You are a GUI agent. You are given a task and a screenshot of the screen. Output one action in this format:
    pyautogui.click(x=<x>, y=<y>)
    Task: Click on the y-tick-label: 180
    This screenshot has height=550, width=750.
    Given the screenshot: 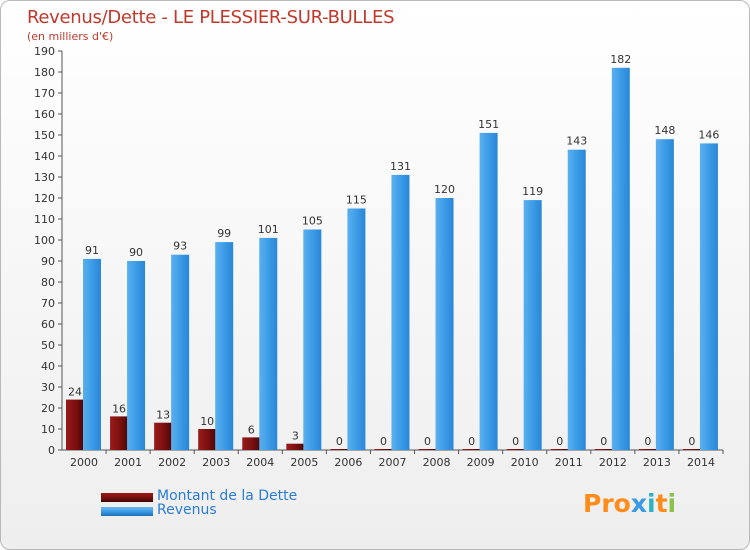 What is the action you would take?
    pyautogui.click(x=44, y=72)
    